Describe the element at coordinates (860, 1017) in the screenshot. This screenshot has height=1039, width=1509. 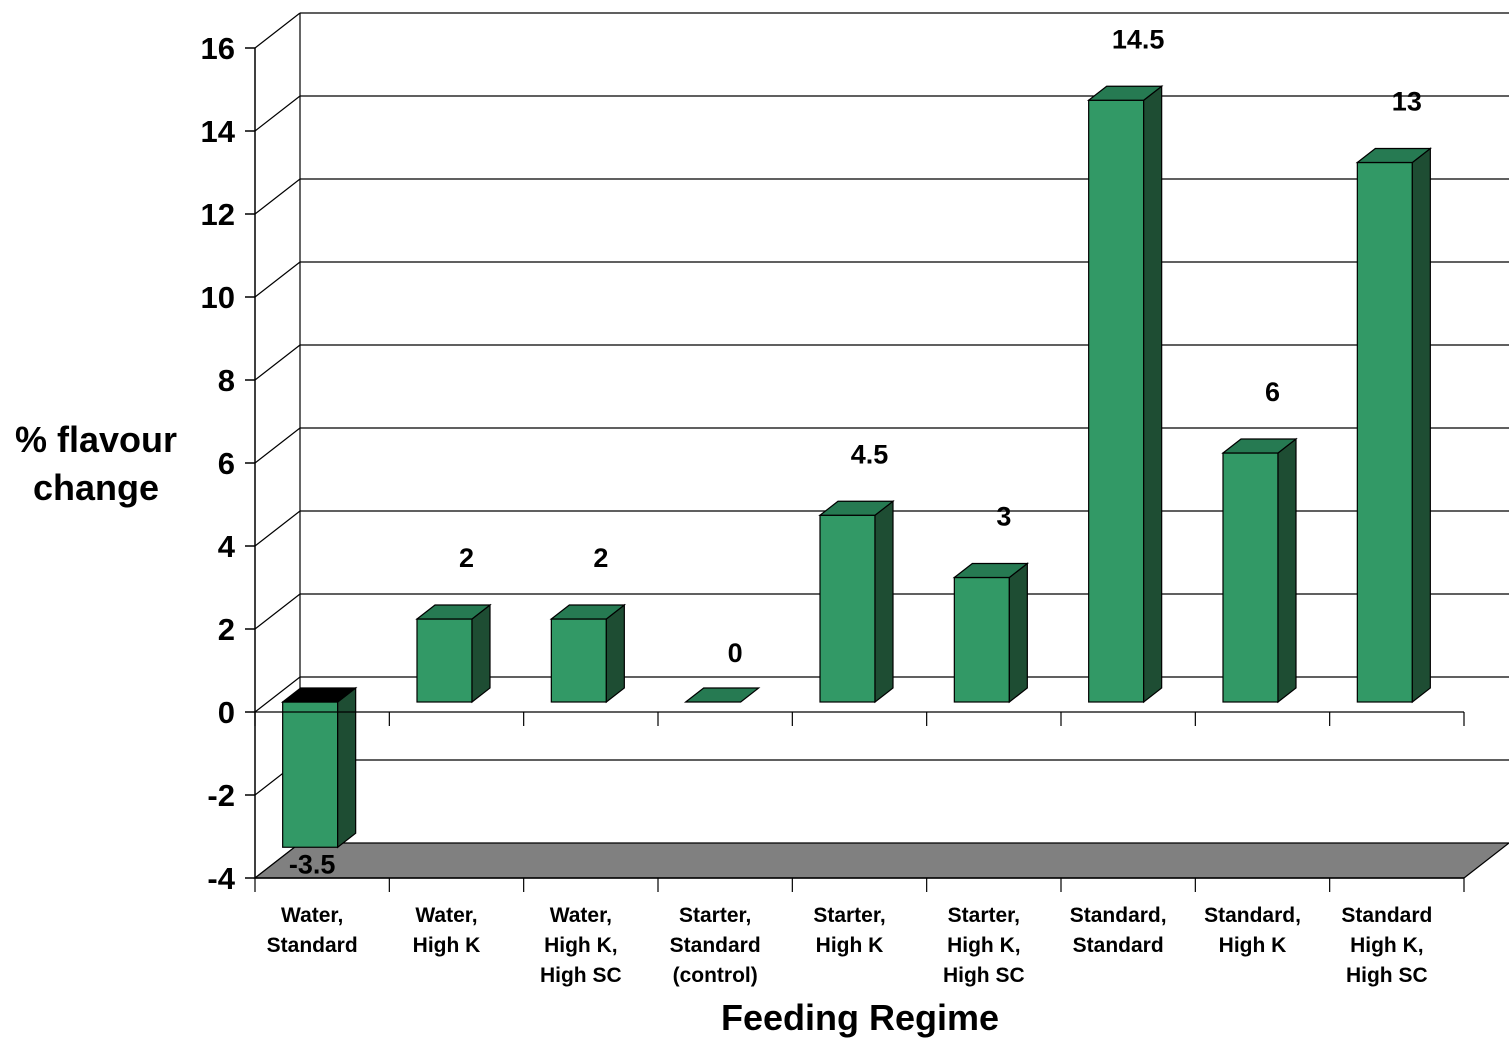
I see `x-axis-title: Feeding Regime` at that location.